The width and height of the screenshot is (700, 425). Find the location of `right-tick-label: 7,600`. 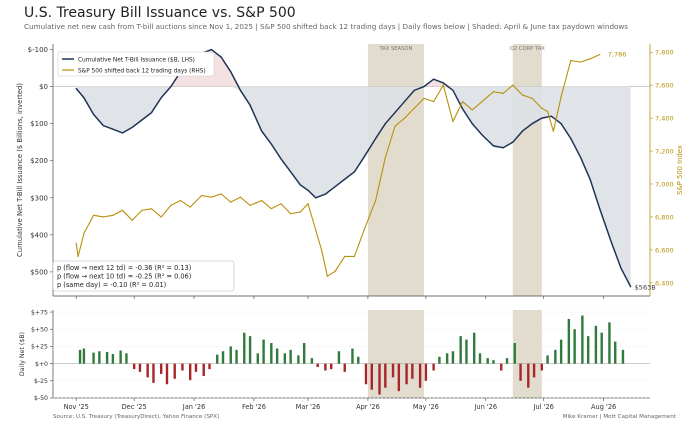

right-tick-label: 7,600 is located at coordinates (664, 86).